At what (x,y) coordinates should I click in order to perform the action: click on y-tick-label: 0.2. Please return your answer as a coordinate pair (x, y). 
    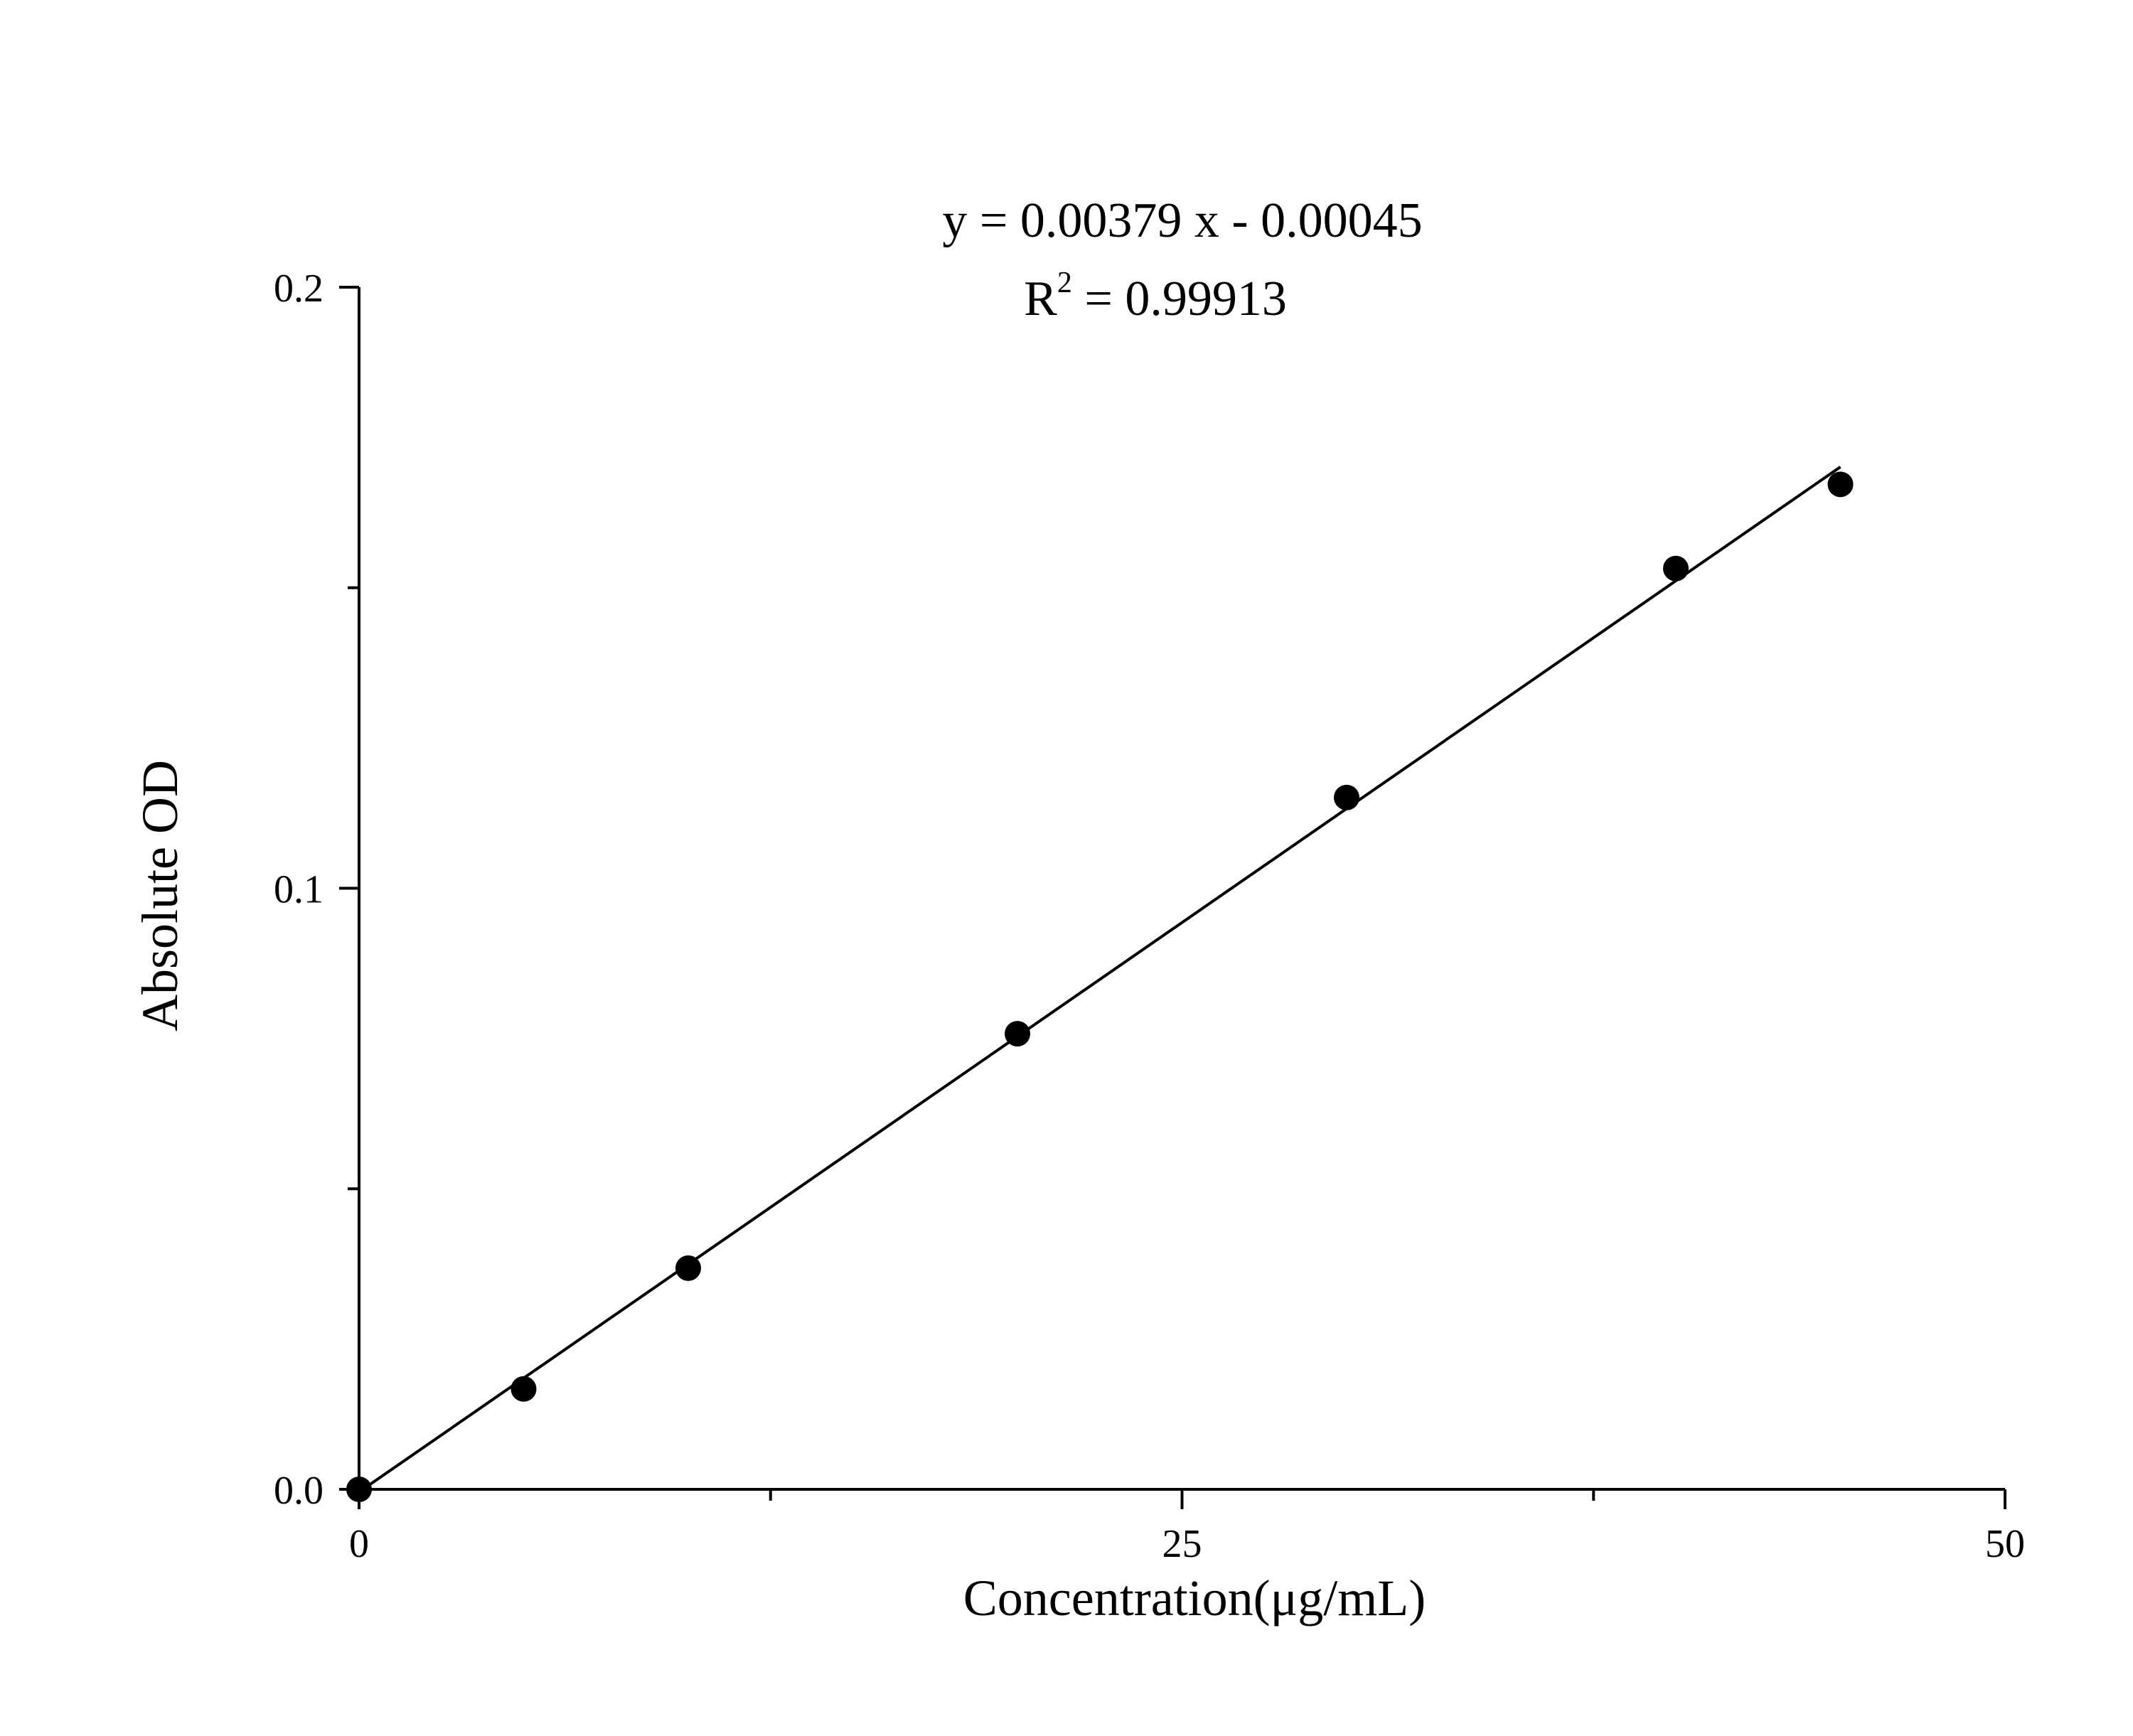
    Looking at the image, I should click on (299, 289).